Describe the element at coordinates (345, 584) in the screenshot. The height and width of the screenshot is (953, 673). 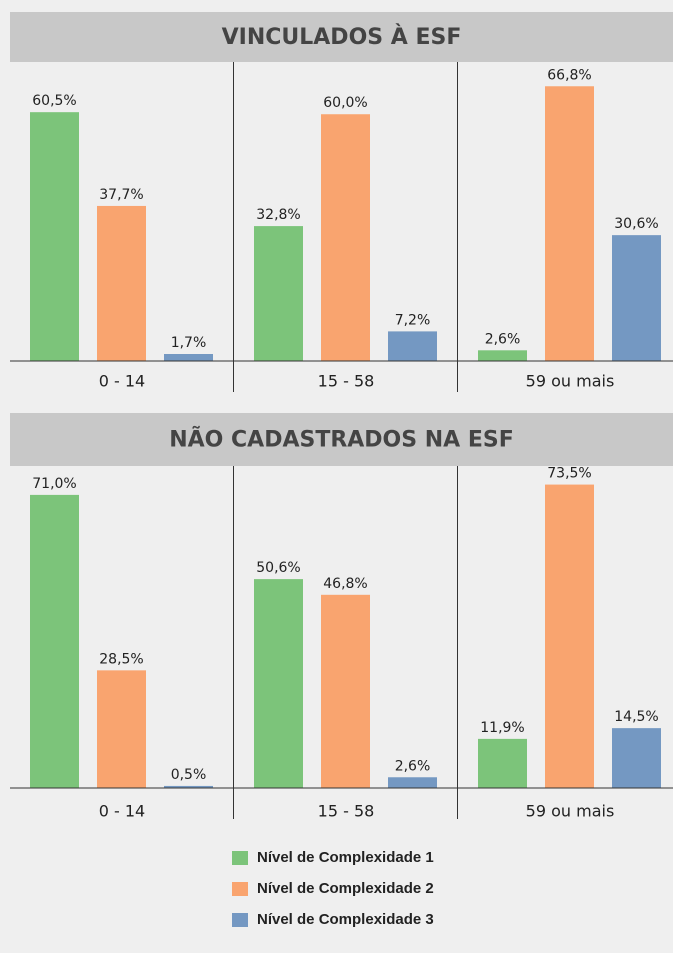
I see `data-label: 46,8%` at that location.